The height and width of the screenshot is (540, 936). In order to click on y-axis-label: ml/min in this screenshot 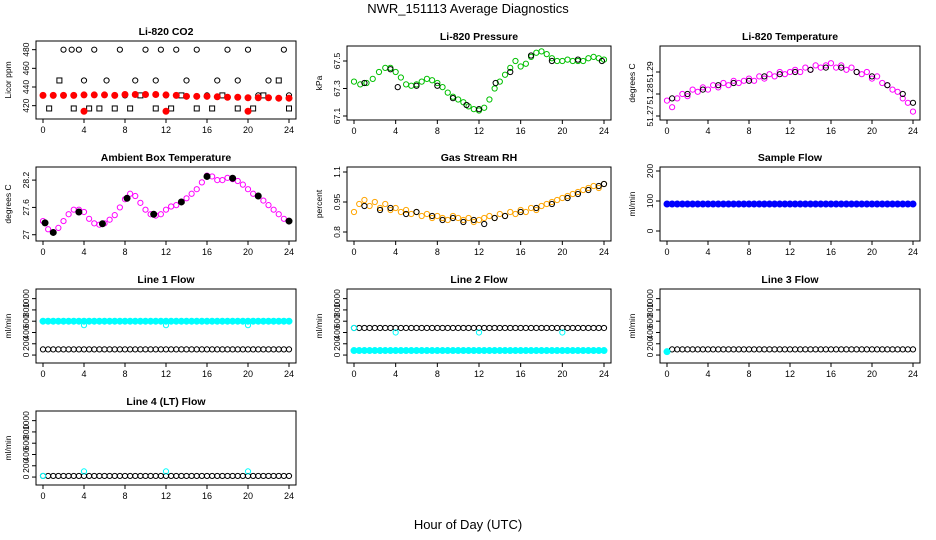, I will do `click(8, 325)`.